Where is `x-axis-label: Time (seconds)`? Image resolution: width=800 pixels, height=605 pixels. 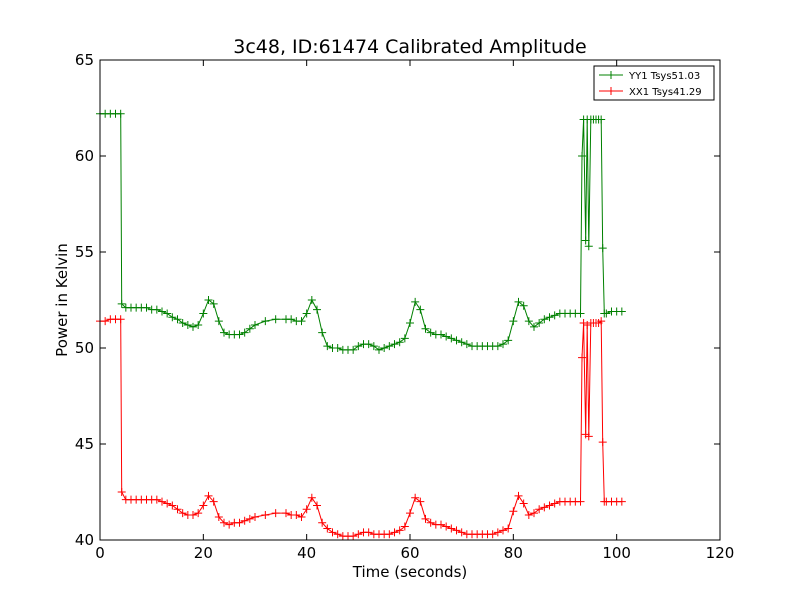
x-axis-label: Time (seconds) is located at coordinates (410, 572).